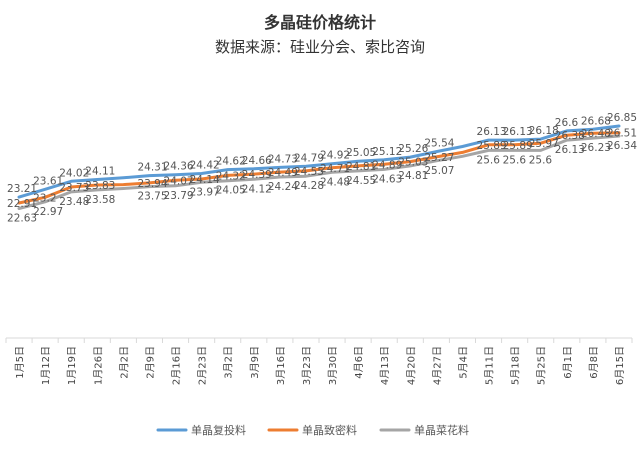 This screenshot has width=640, height=453. I want to click on data-label: 26.23, so click(596, 148).